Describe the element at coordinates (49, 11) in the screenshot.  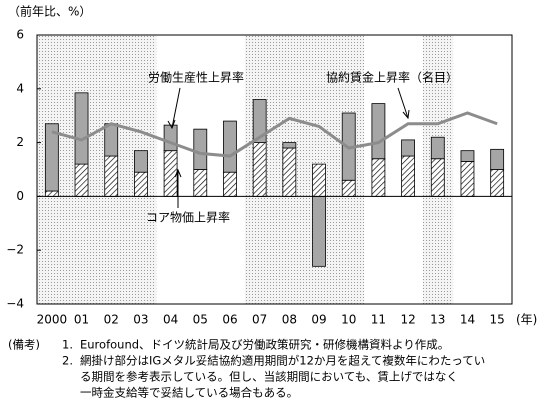
I see `y-unit-label: （前年比、%）` at that location.